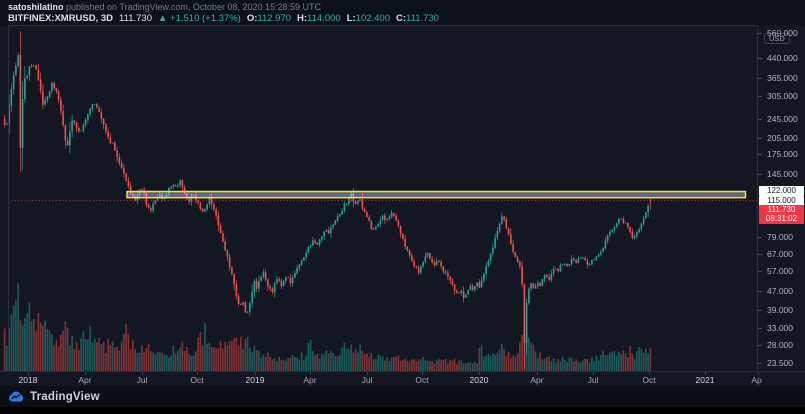 The height and width of the screenshot is (414, 805). Describe the element at coordinates (780, 270) in the screenshot. I see `price-axis-label: 57.000` at that location.